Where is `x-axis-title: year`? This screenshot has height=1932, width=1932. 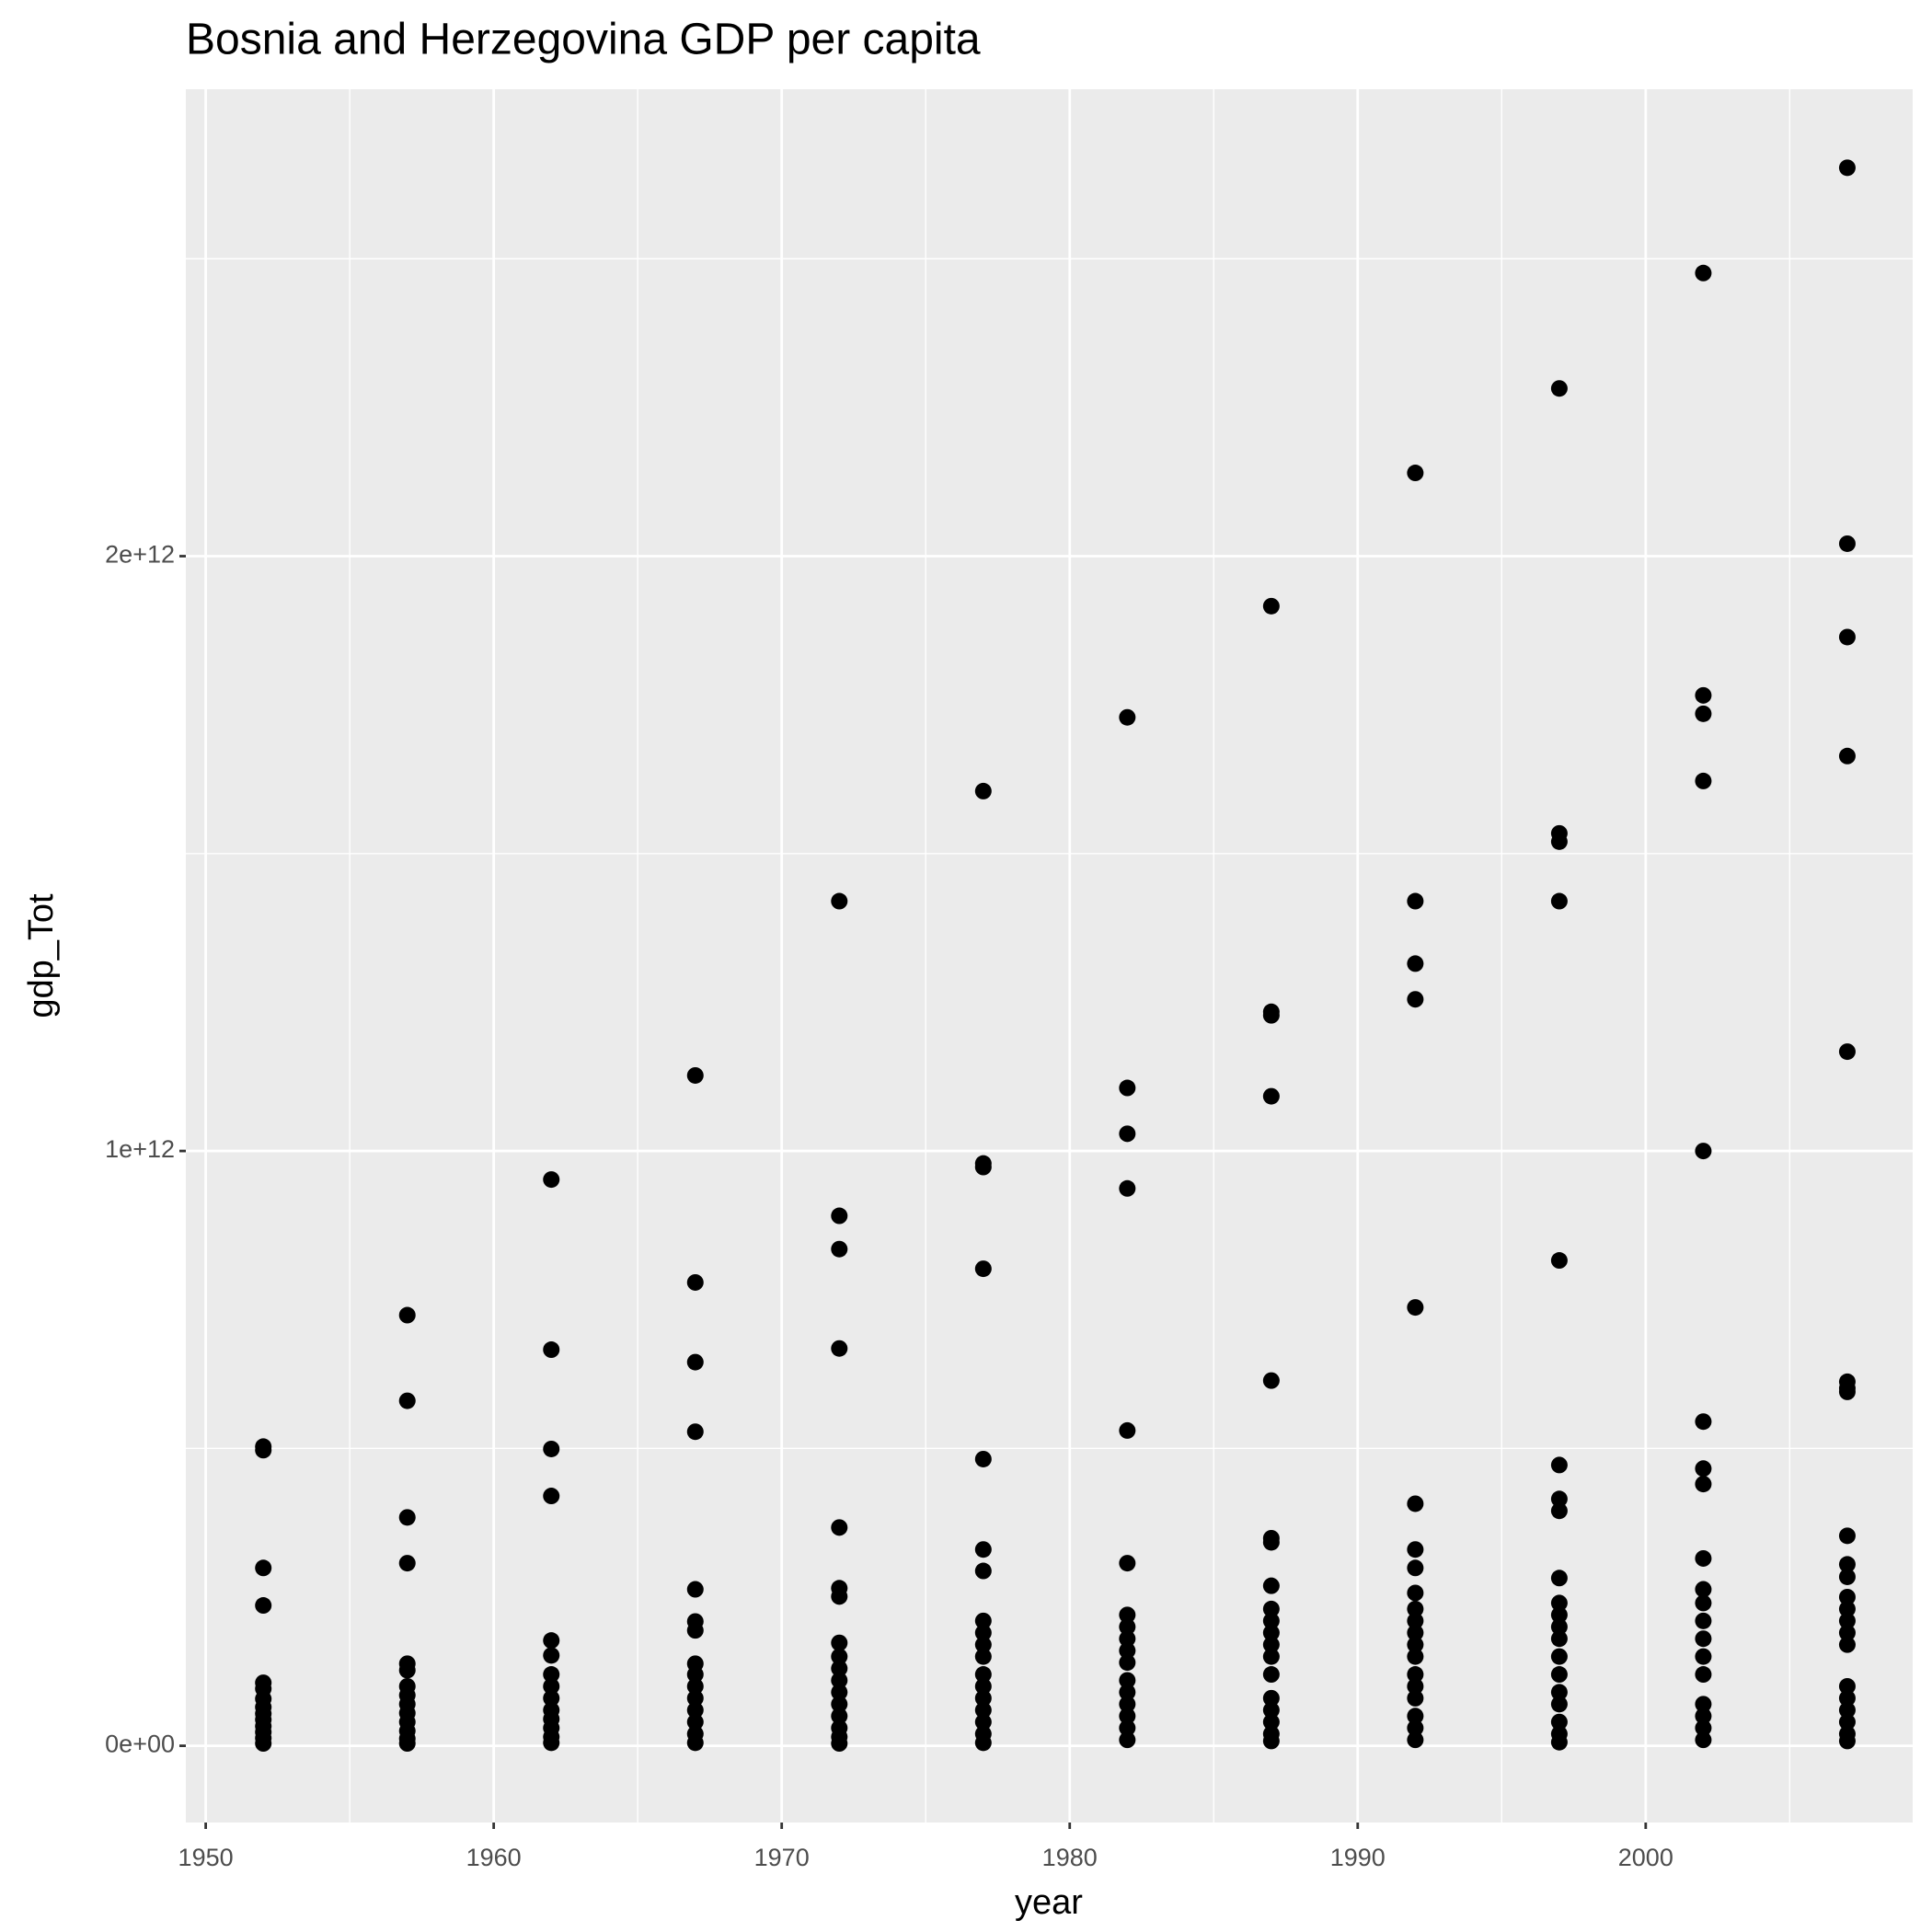
x-axis-title: year is located at coordinates (1049, 1902).